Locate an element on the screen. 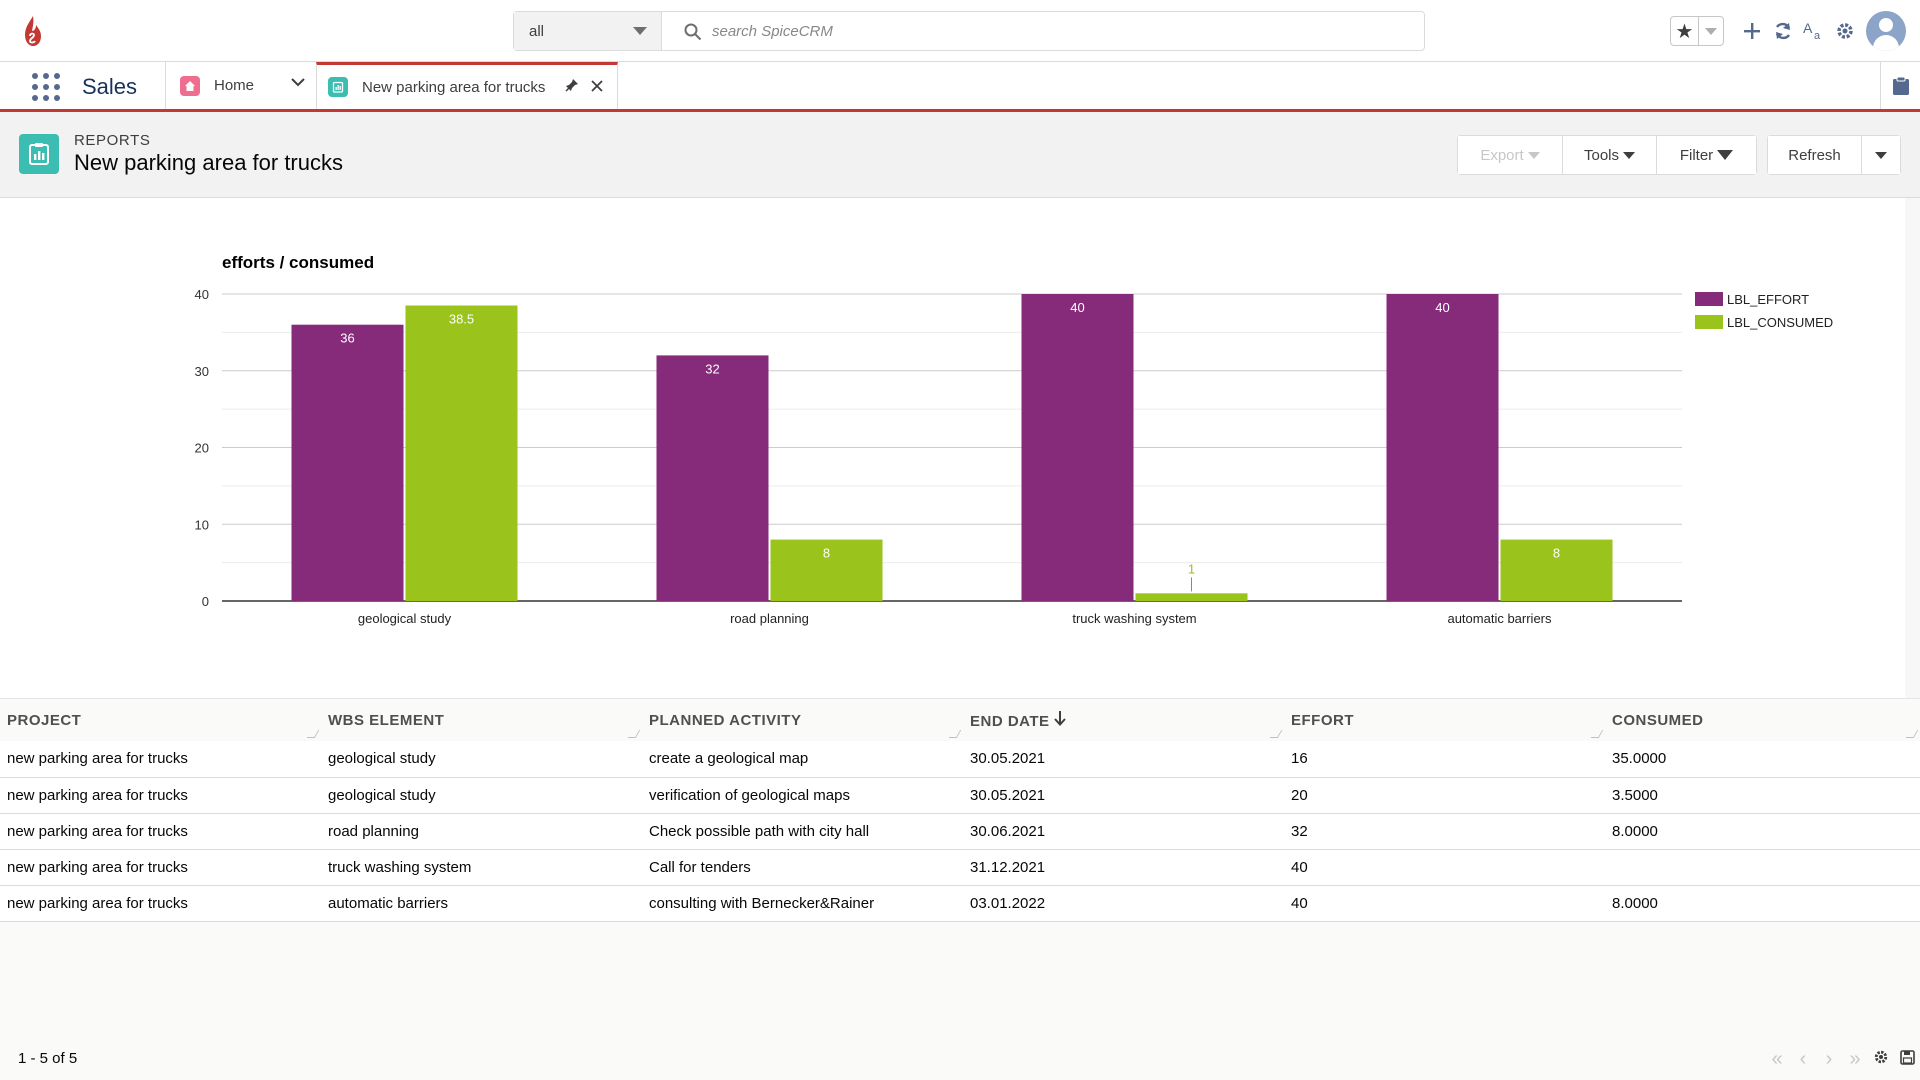  cell-wbs-element: truck washing system is located at coordinates (481, 867).